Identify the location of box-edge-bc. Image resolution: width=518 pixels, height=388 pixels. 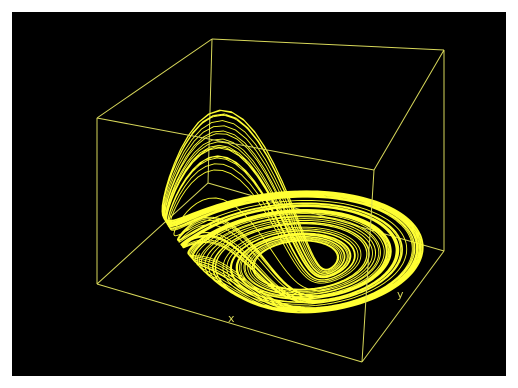
(409, 110).